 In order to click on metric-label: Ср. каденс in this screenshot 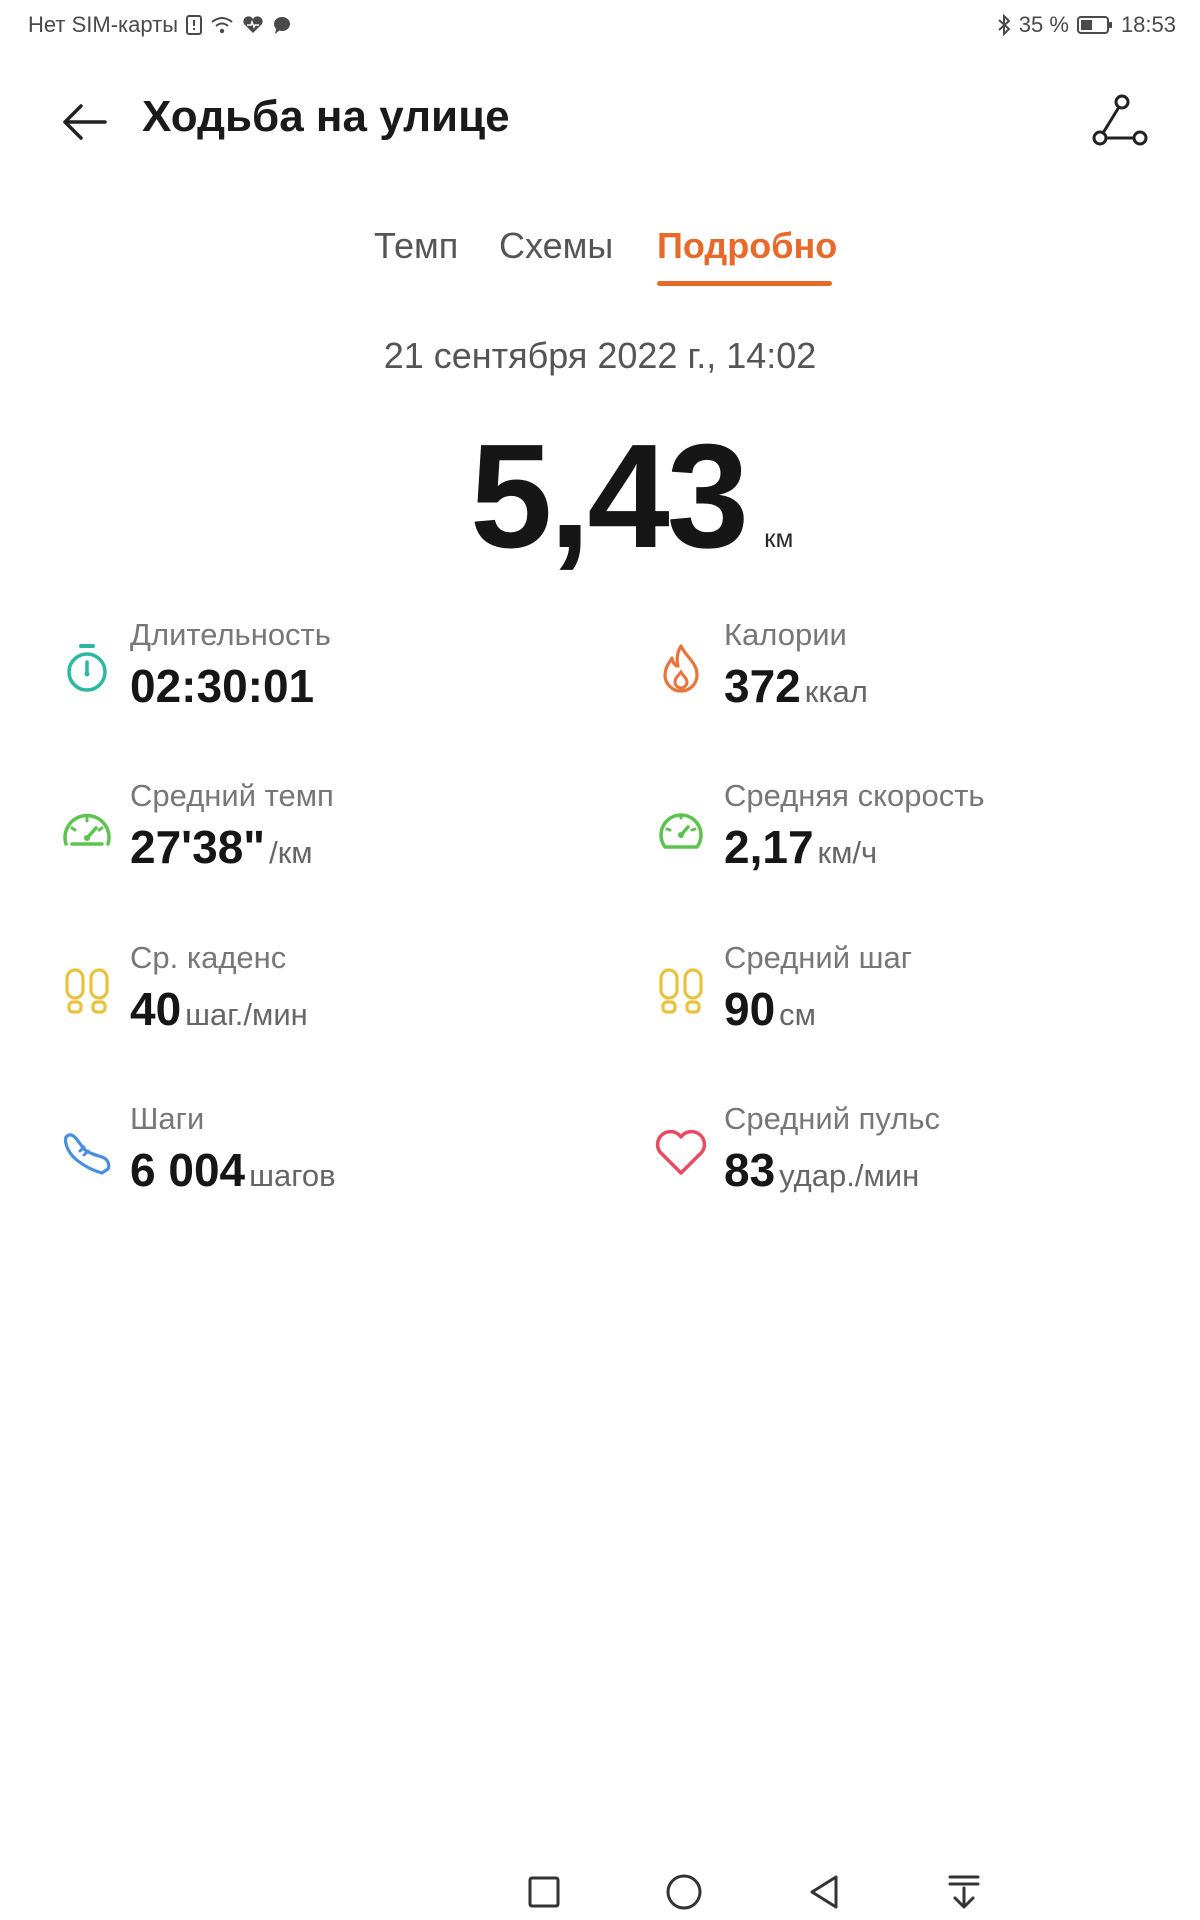, I will do `click(208, 957)`.